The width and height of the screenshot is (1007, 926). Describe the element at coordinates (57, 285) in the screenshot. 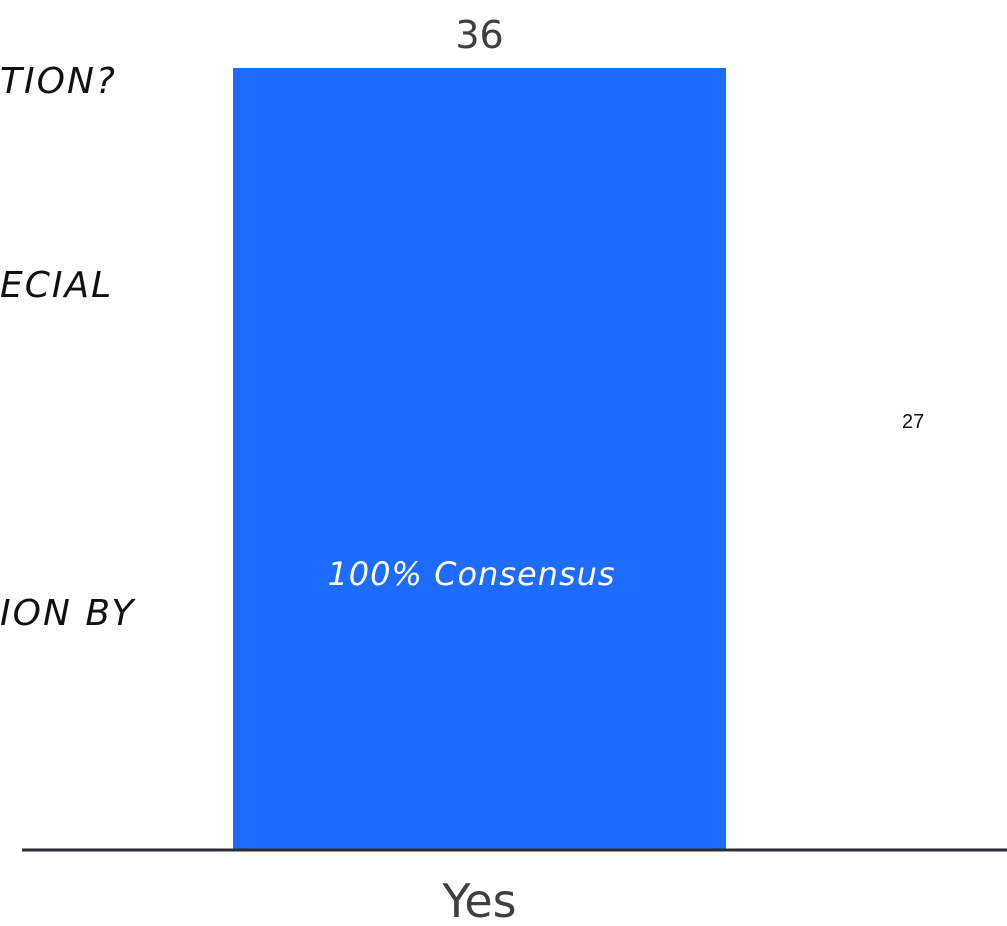

I see `slide-text-line-2: ECIAL` at that location.